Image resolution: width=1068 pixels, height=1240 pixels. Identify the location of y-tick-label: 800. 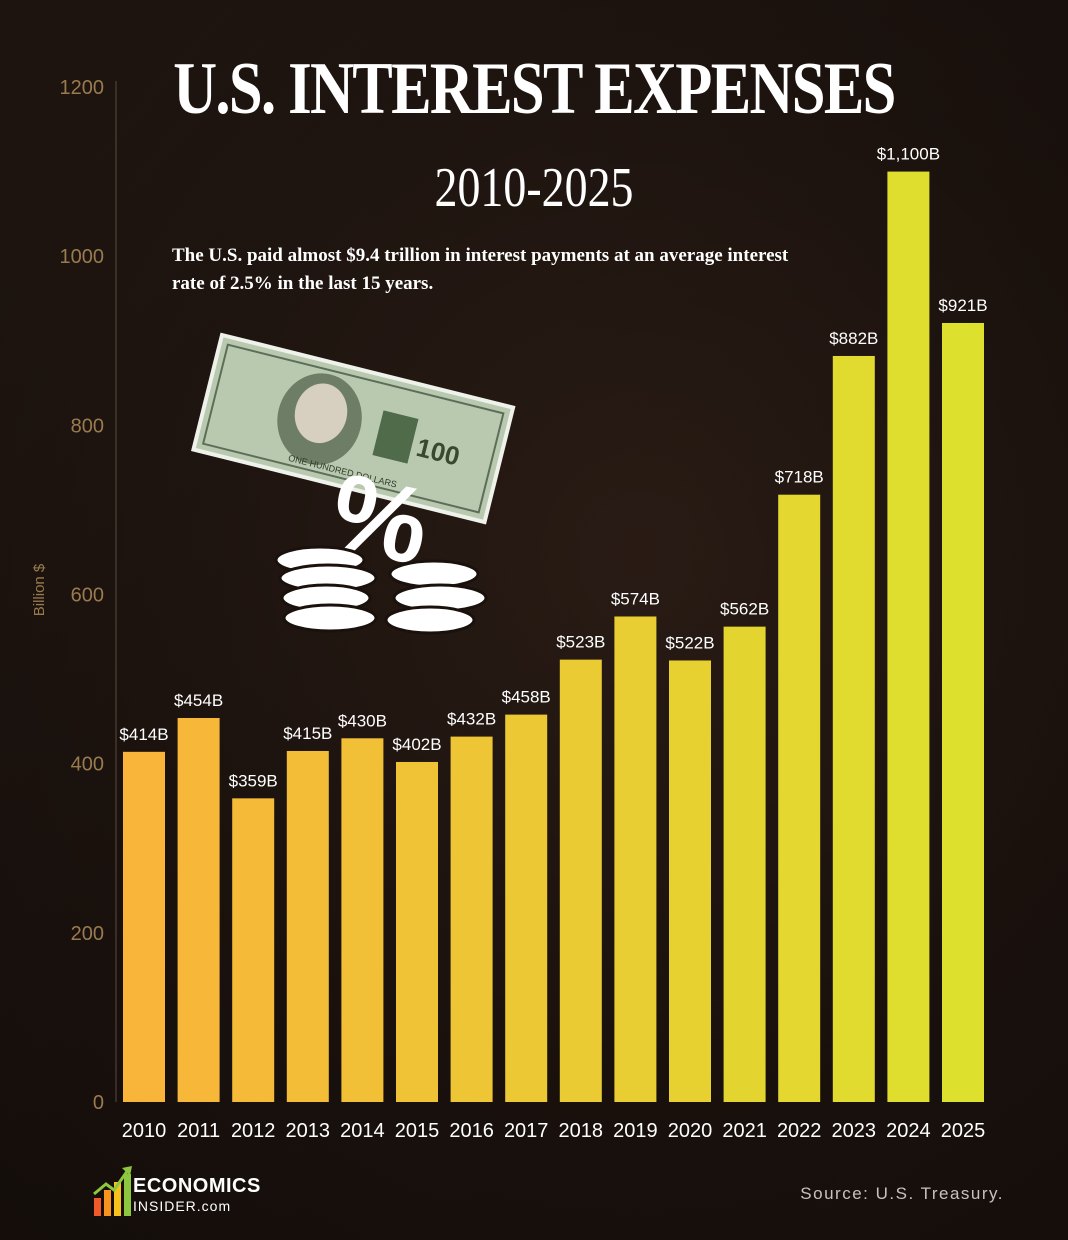
(87, 426).